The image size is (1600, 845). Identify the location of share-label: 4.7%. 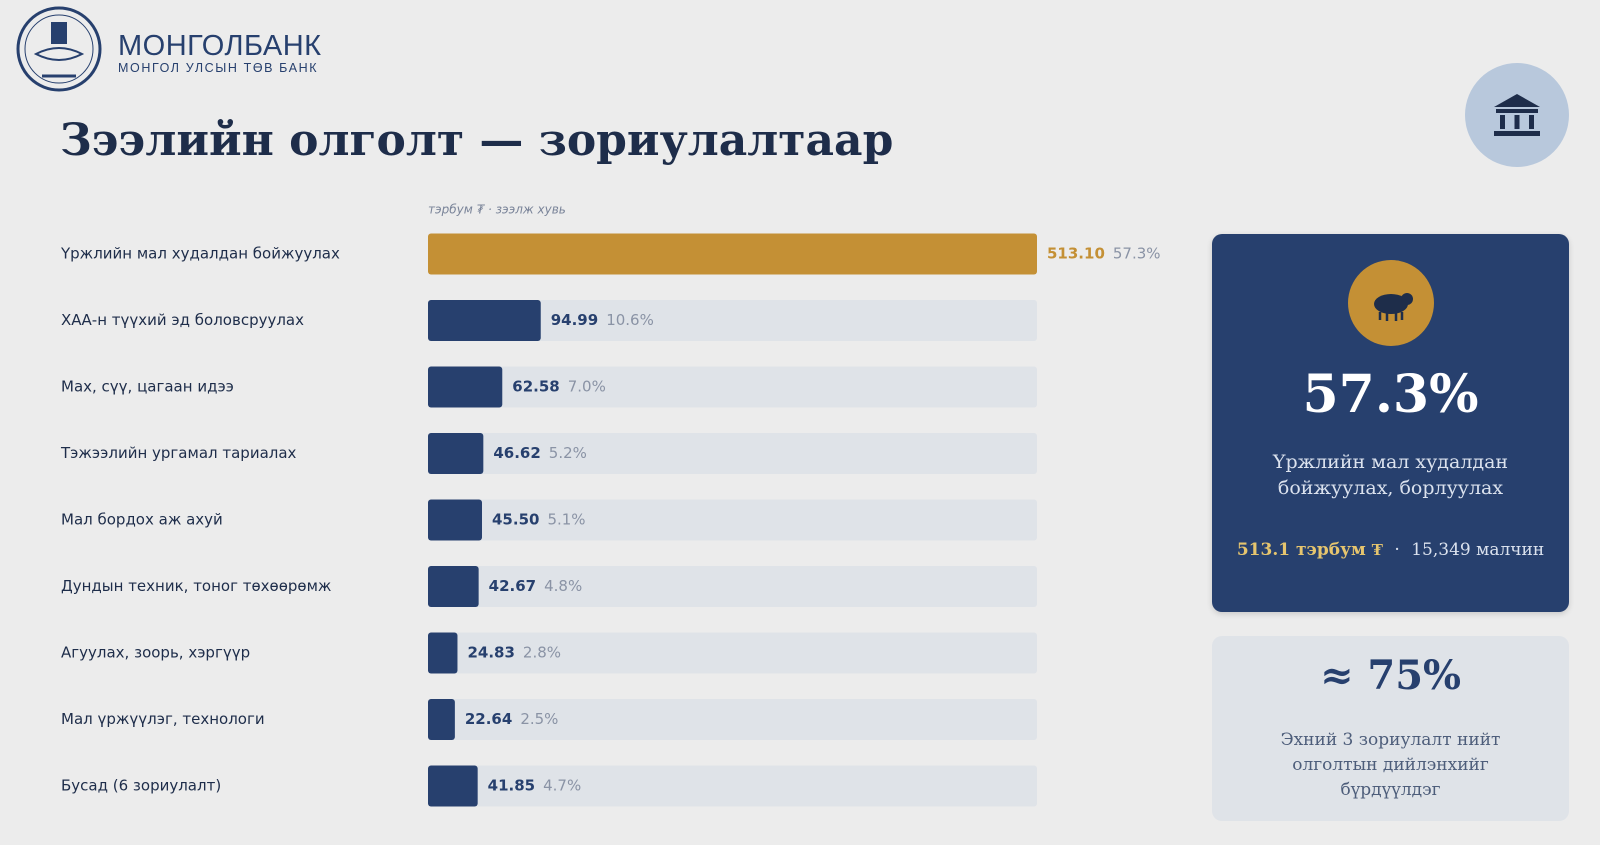
(562, 786).